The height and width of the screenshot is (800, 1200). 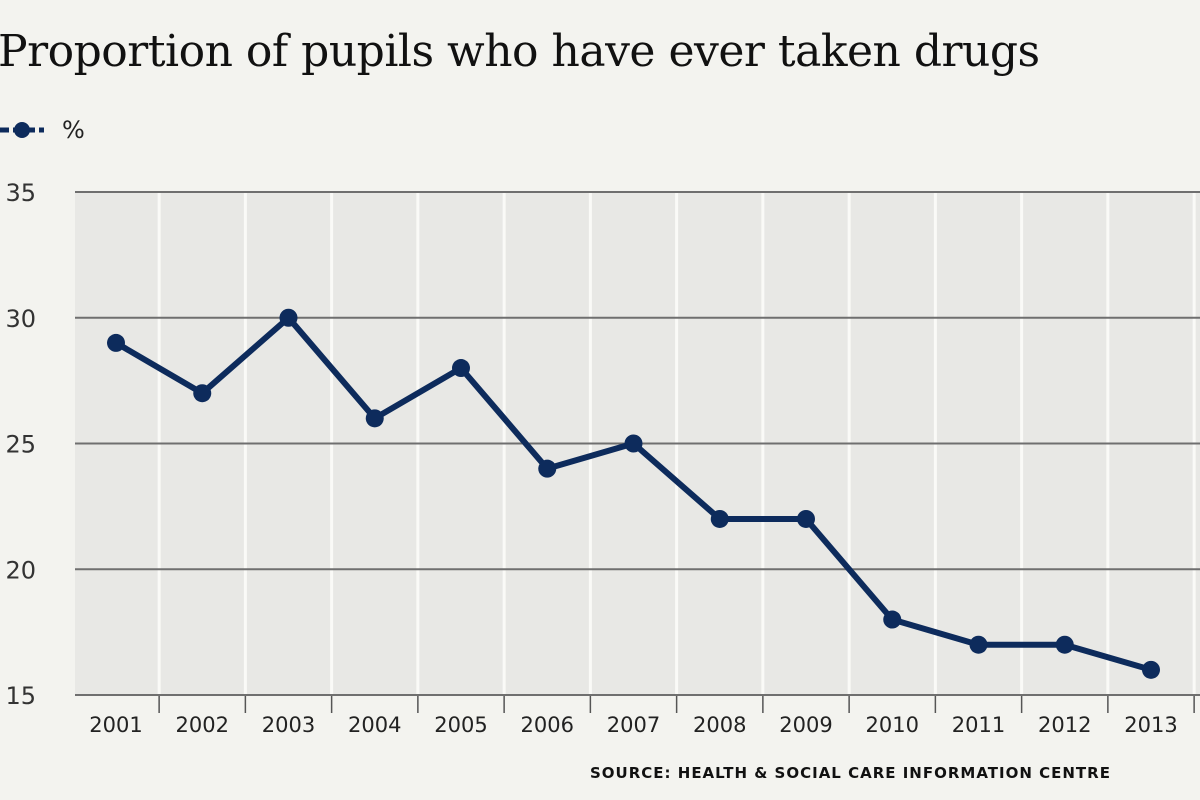 I want to click on x-tick-label: 2006, so click(x=547, y=725).